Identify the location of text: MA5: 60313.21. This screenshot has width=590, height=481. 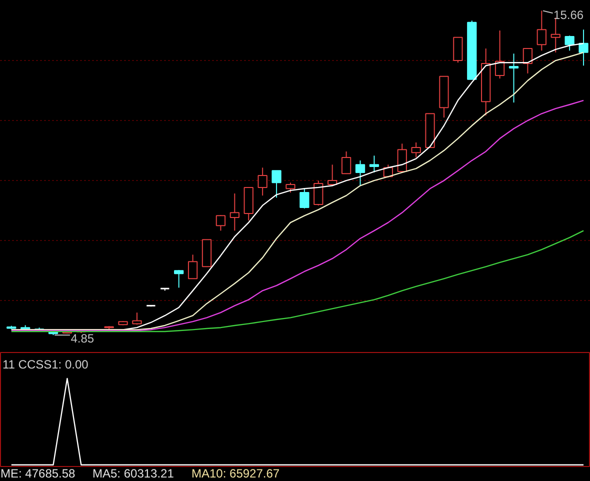
(133, 473).